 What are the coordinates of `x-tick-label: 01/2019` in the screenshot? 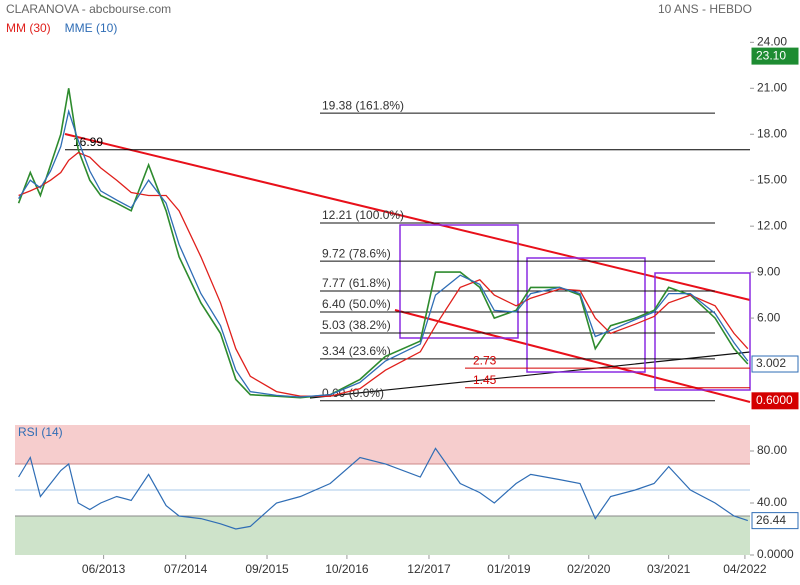 It's located at (509, 569).